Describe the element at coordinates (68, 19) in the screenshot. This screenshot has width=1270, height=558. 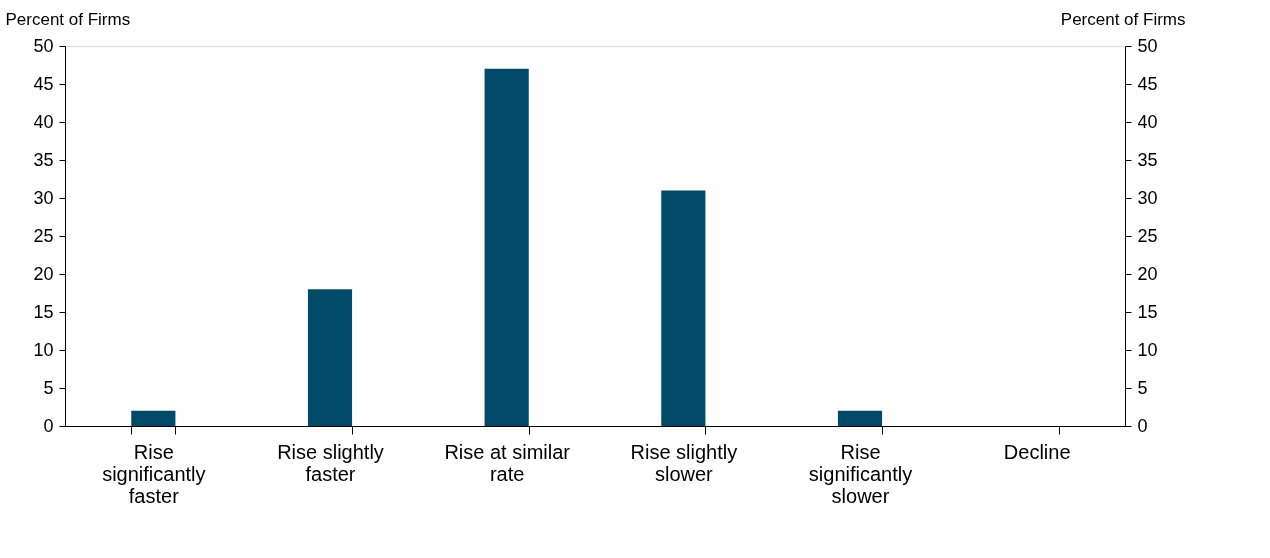
I see `y-axis-title: Percent of Firms` at that location.